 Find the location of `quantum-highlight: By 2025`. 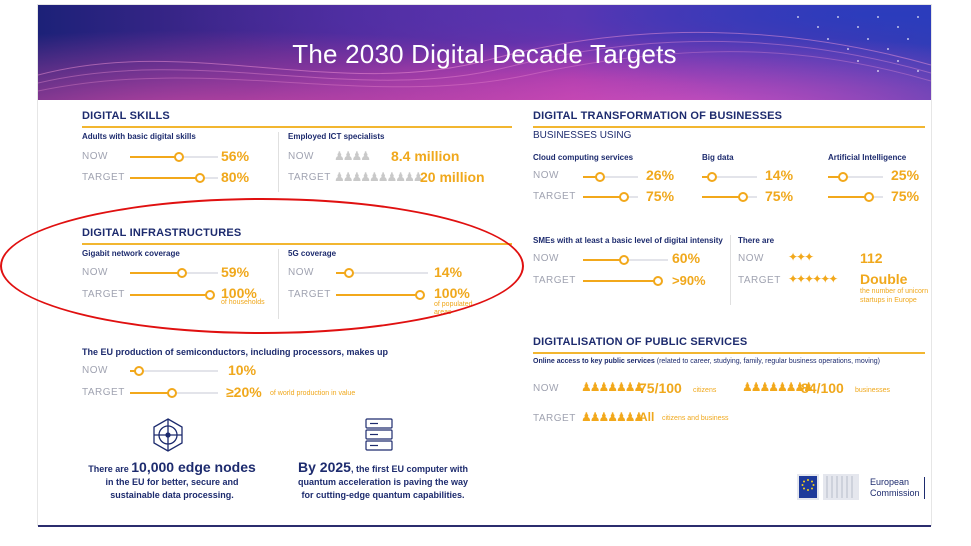

quantum-highlight: By 2025 is located at coordinates (324, 467).